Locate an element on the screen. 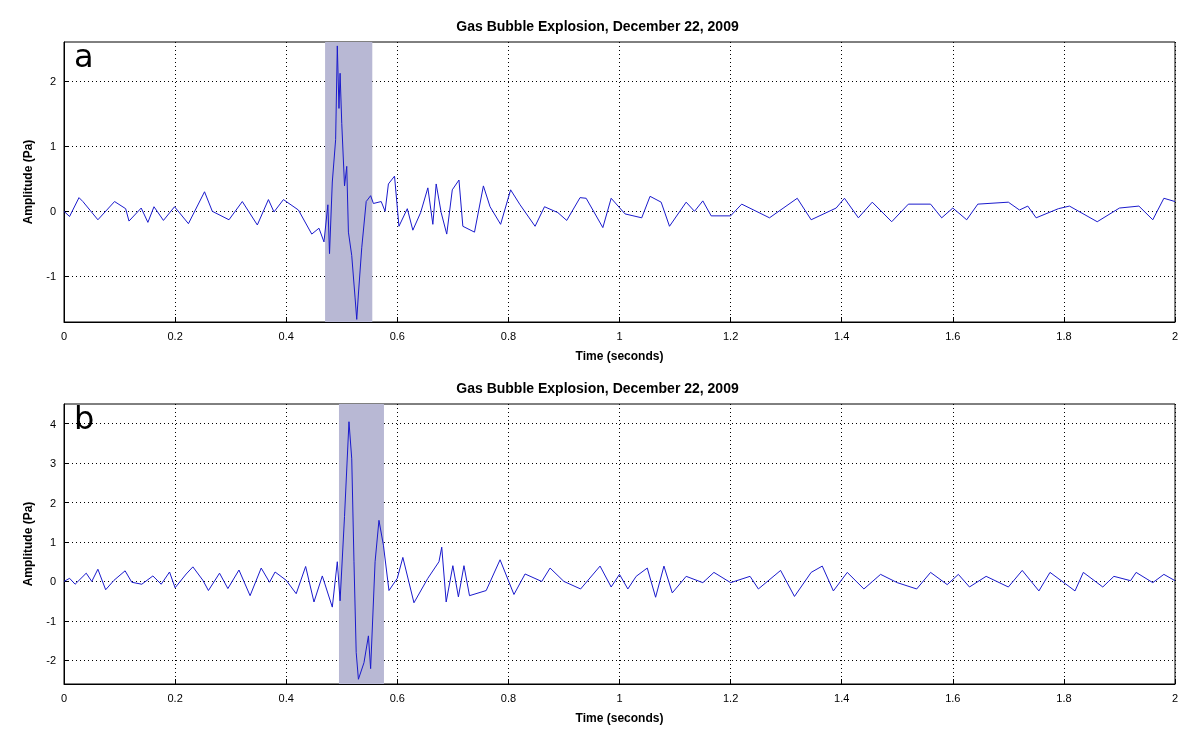  y-tick-label: 4 is located at coordinates (52, 423).